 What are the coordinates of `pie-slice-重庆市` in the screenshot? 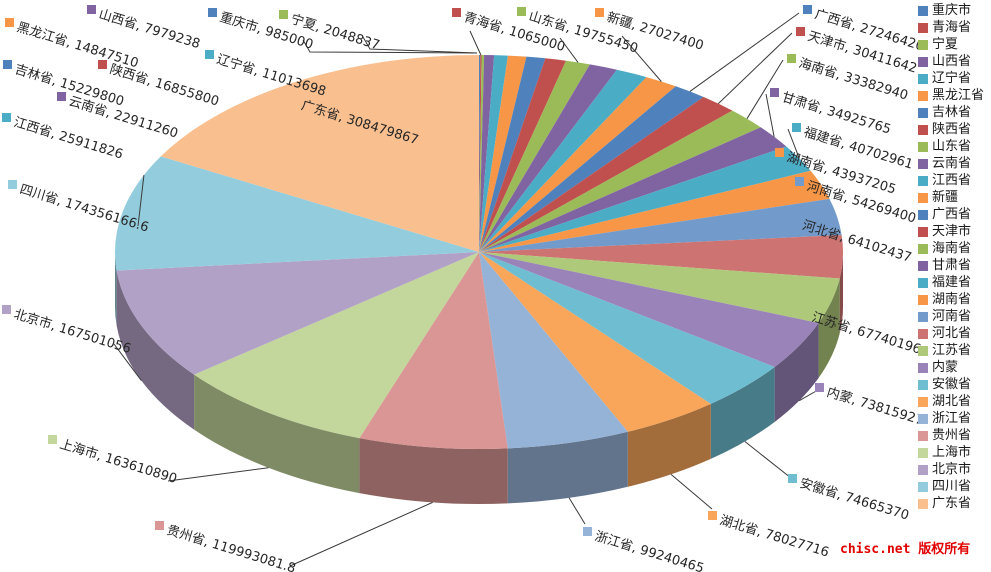 It's located at (480, 153).